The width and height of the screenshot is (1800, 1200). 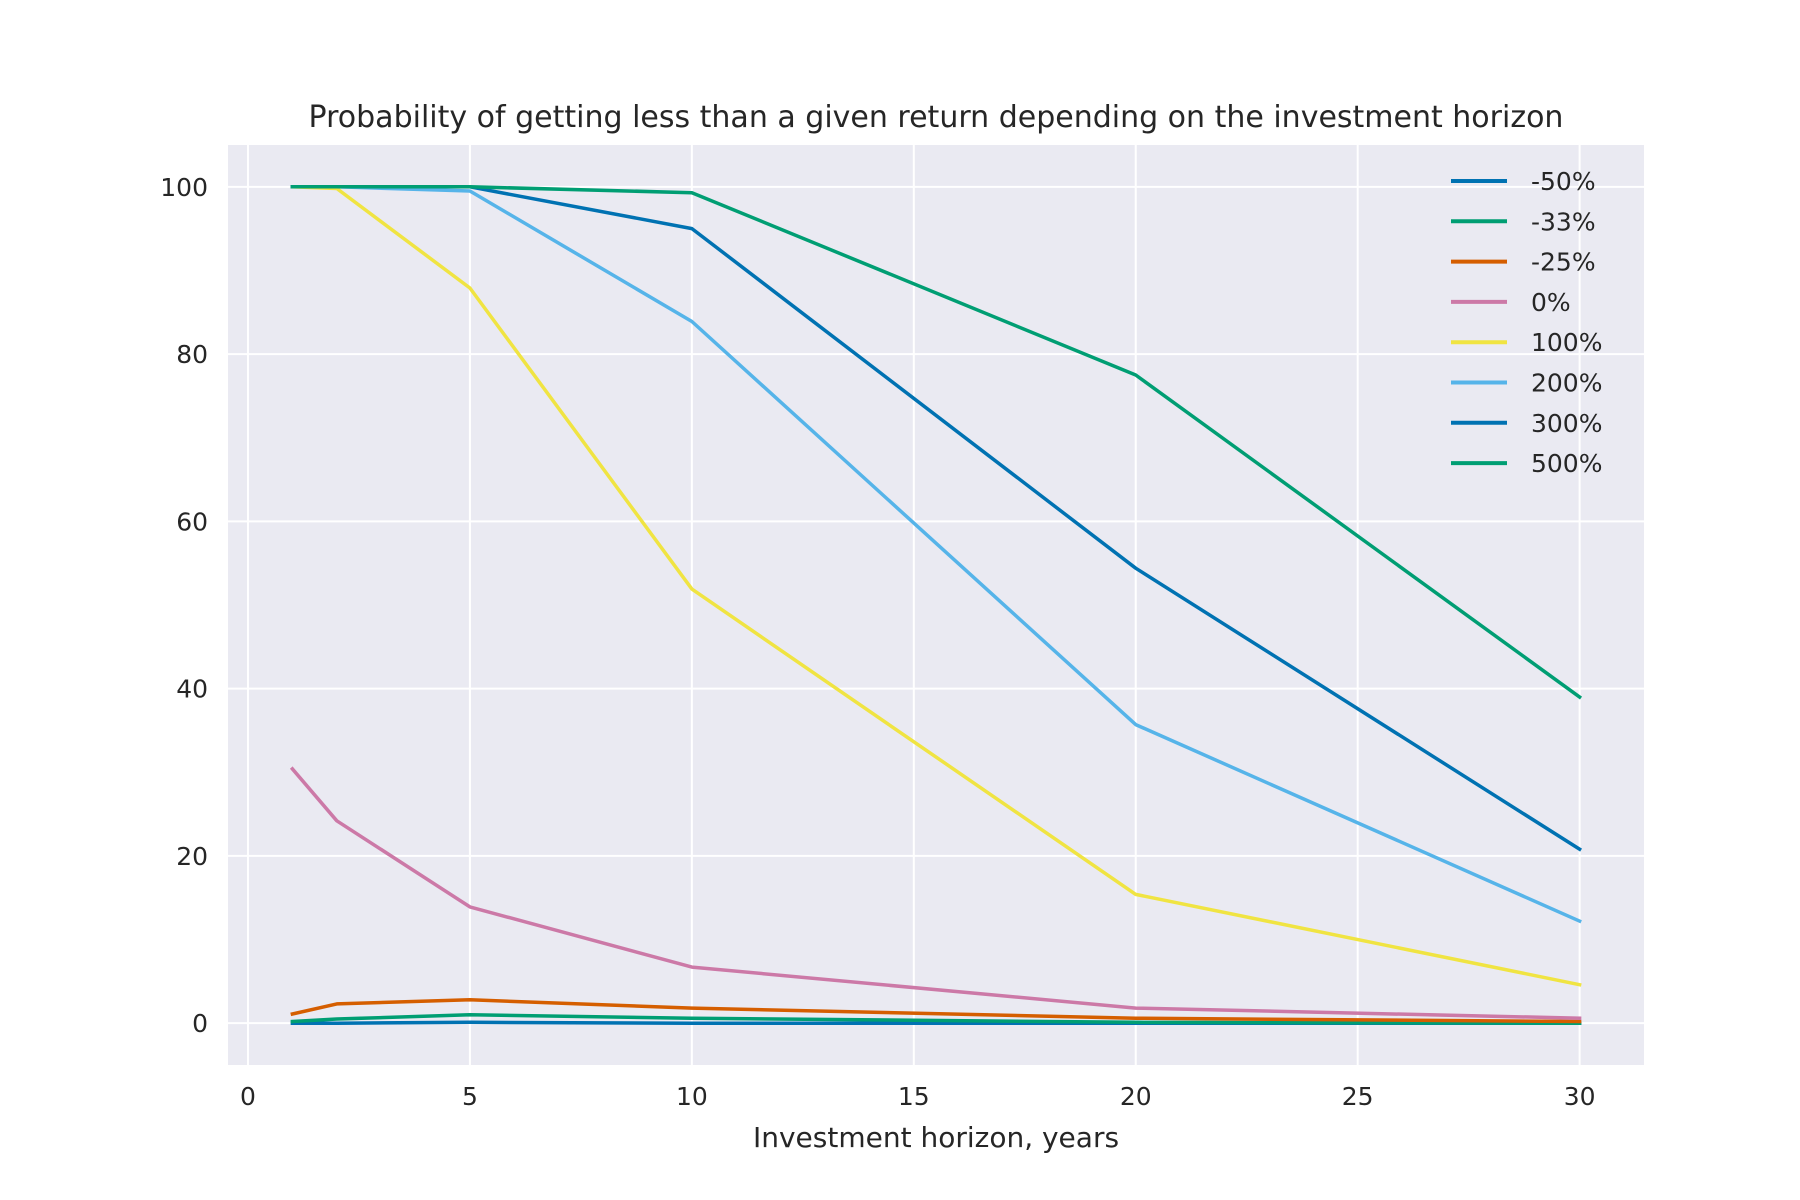 What do you see at coordinates (1563, 262) in the screenshot?
I see `legend-label: -25%` at bounding box center [1563, 262].